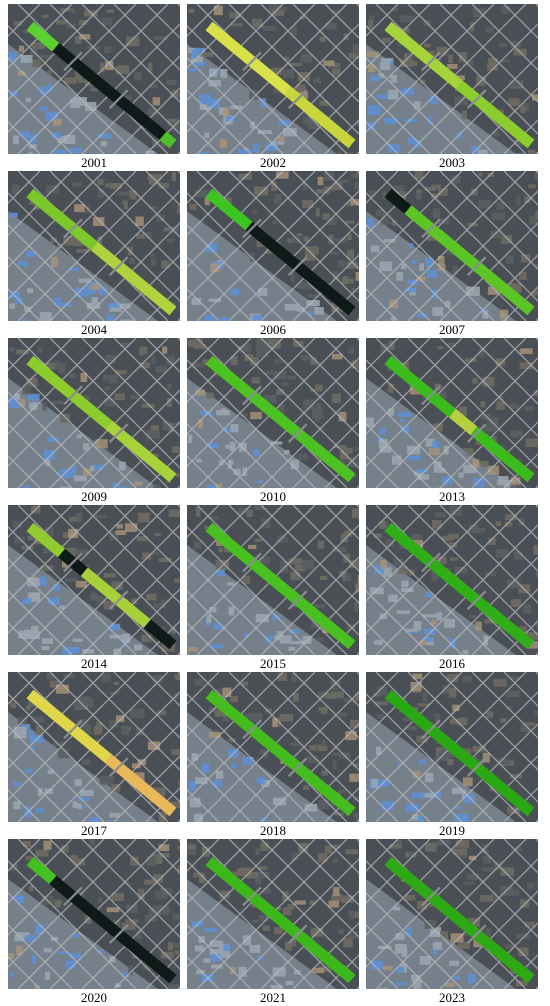  What do you see at coordinates (452, 997) in the screenshot?
I see `year-caption: 2023` at bounding box center [452, 997].